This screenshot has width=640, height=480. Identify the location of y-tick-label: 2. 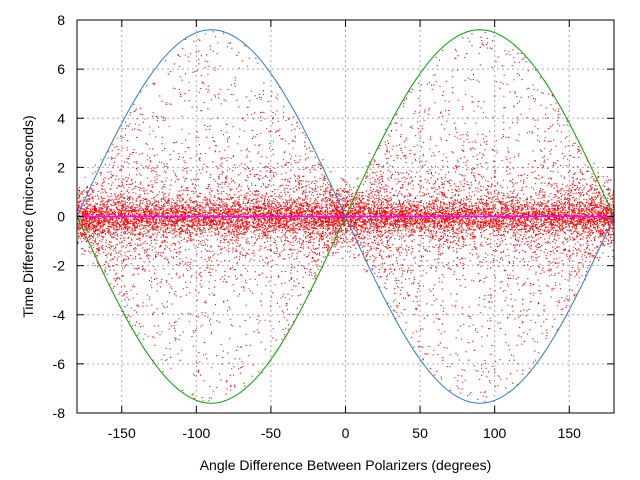
(61, 167).